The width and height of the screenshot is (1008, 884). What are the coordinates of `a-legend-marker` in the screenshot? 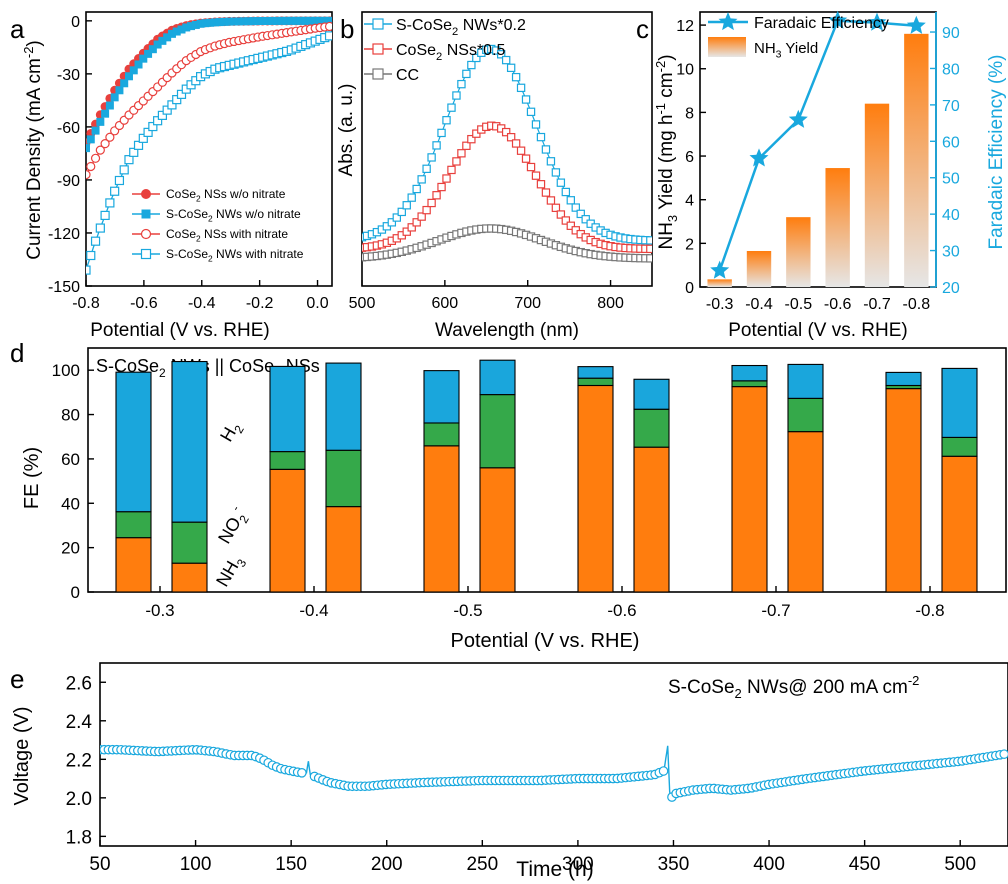 It's located at (146, 194).